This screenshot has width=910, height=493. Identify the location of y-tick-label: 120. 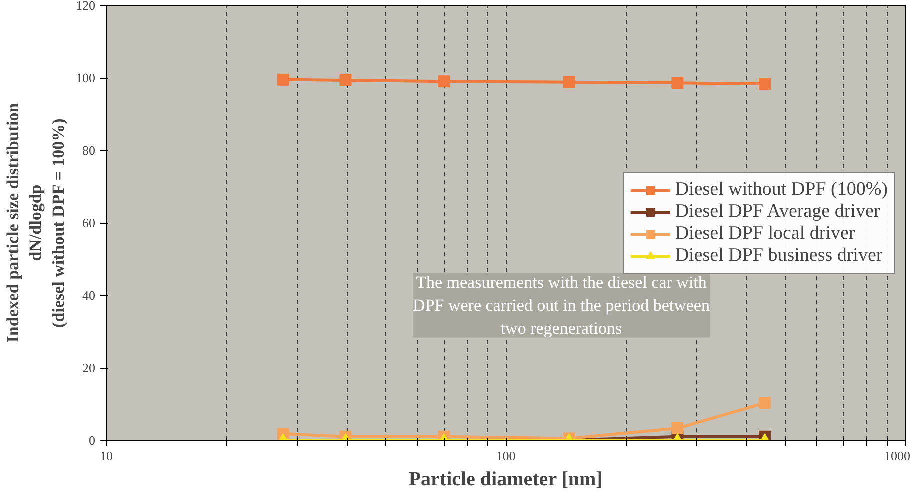
(86, 6).